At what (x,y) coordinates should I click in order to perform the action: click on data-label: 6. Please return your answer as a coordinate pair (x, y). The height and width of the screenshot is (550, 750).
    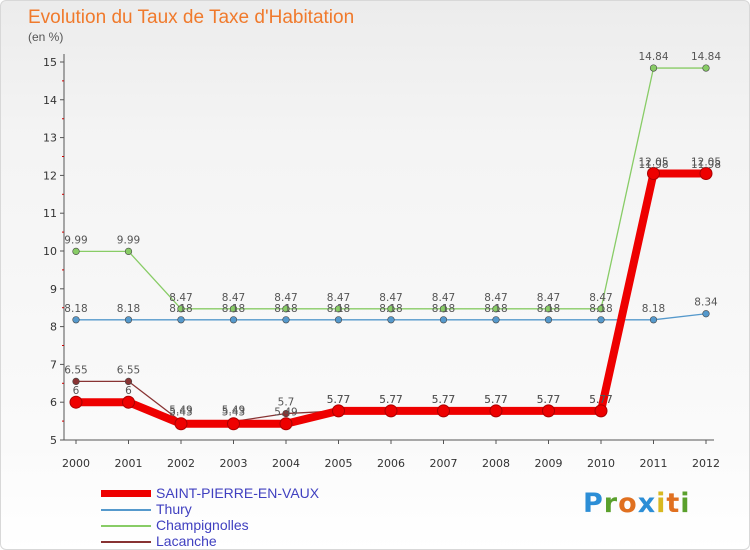
    Looking at the image, I should click on (128, 391).